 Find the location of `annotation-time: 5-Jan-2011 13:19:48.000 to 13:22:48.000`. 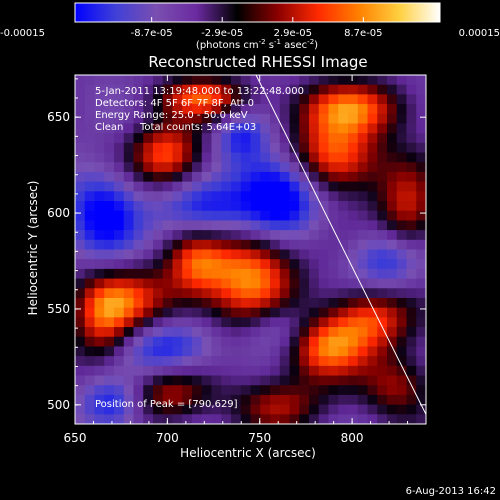

annotation-time: 5-Jan-2011 13:19:48.000 to 13:22:48.000 is located at coordinates (199, 91).